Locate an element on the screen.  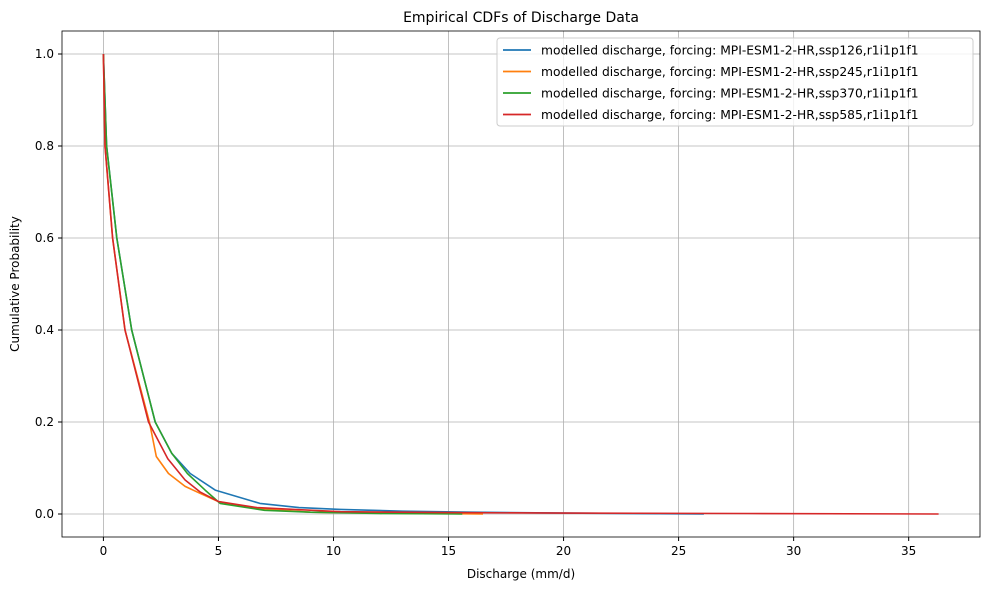
x-tick-label: 25 is located at coordinates (678, 551).